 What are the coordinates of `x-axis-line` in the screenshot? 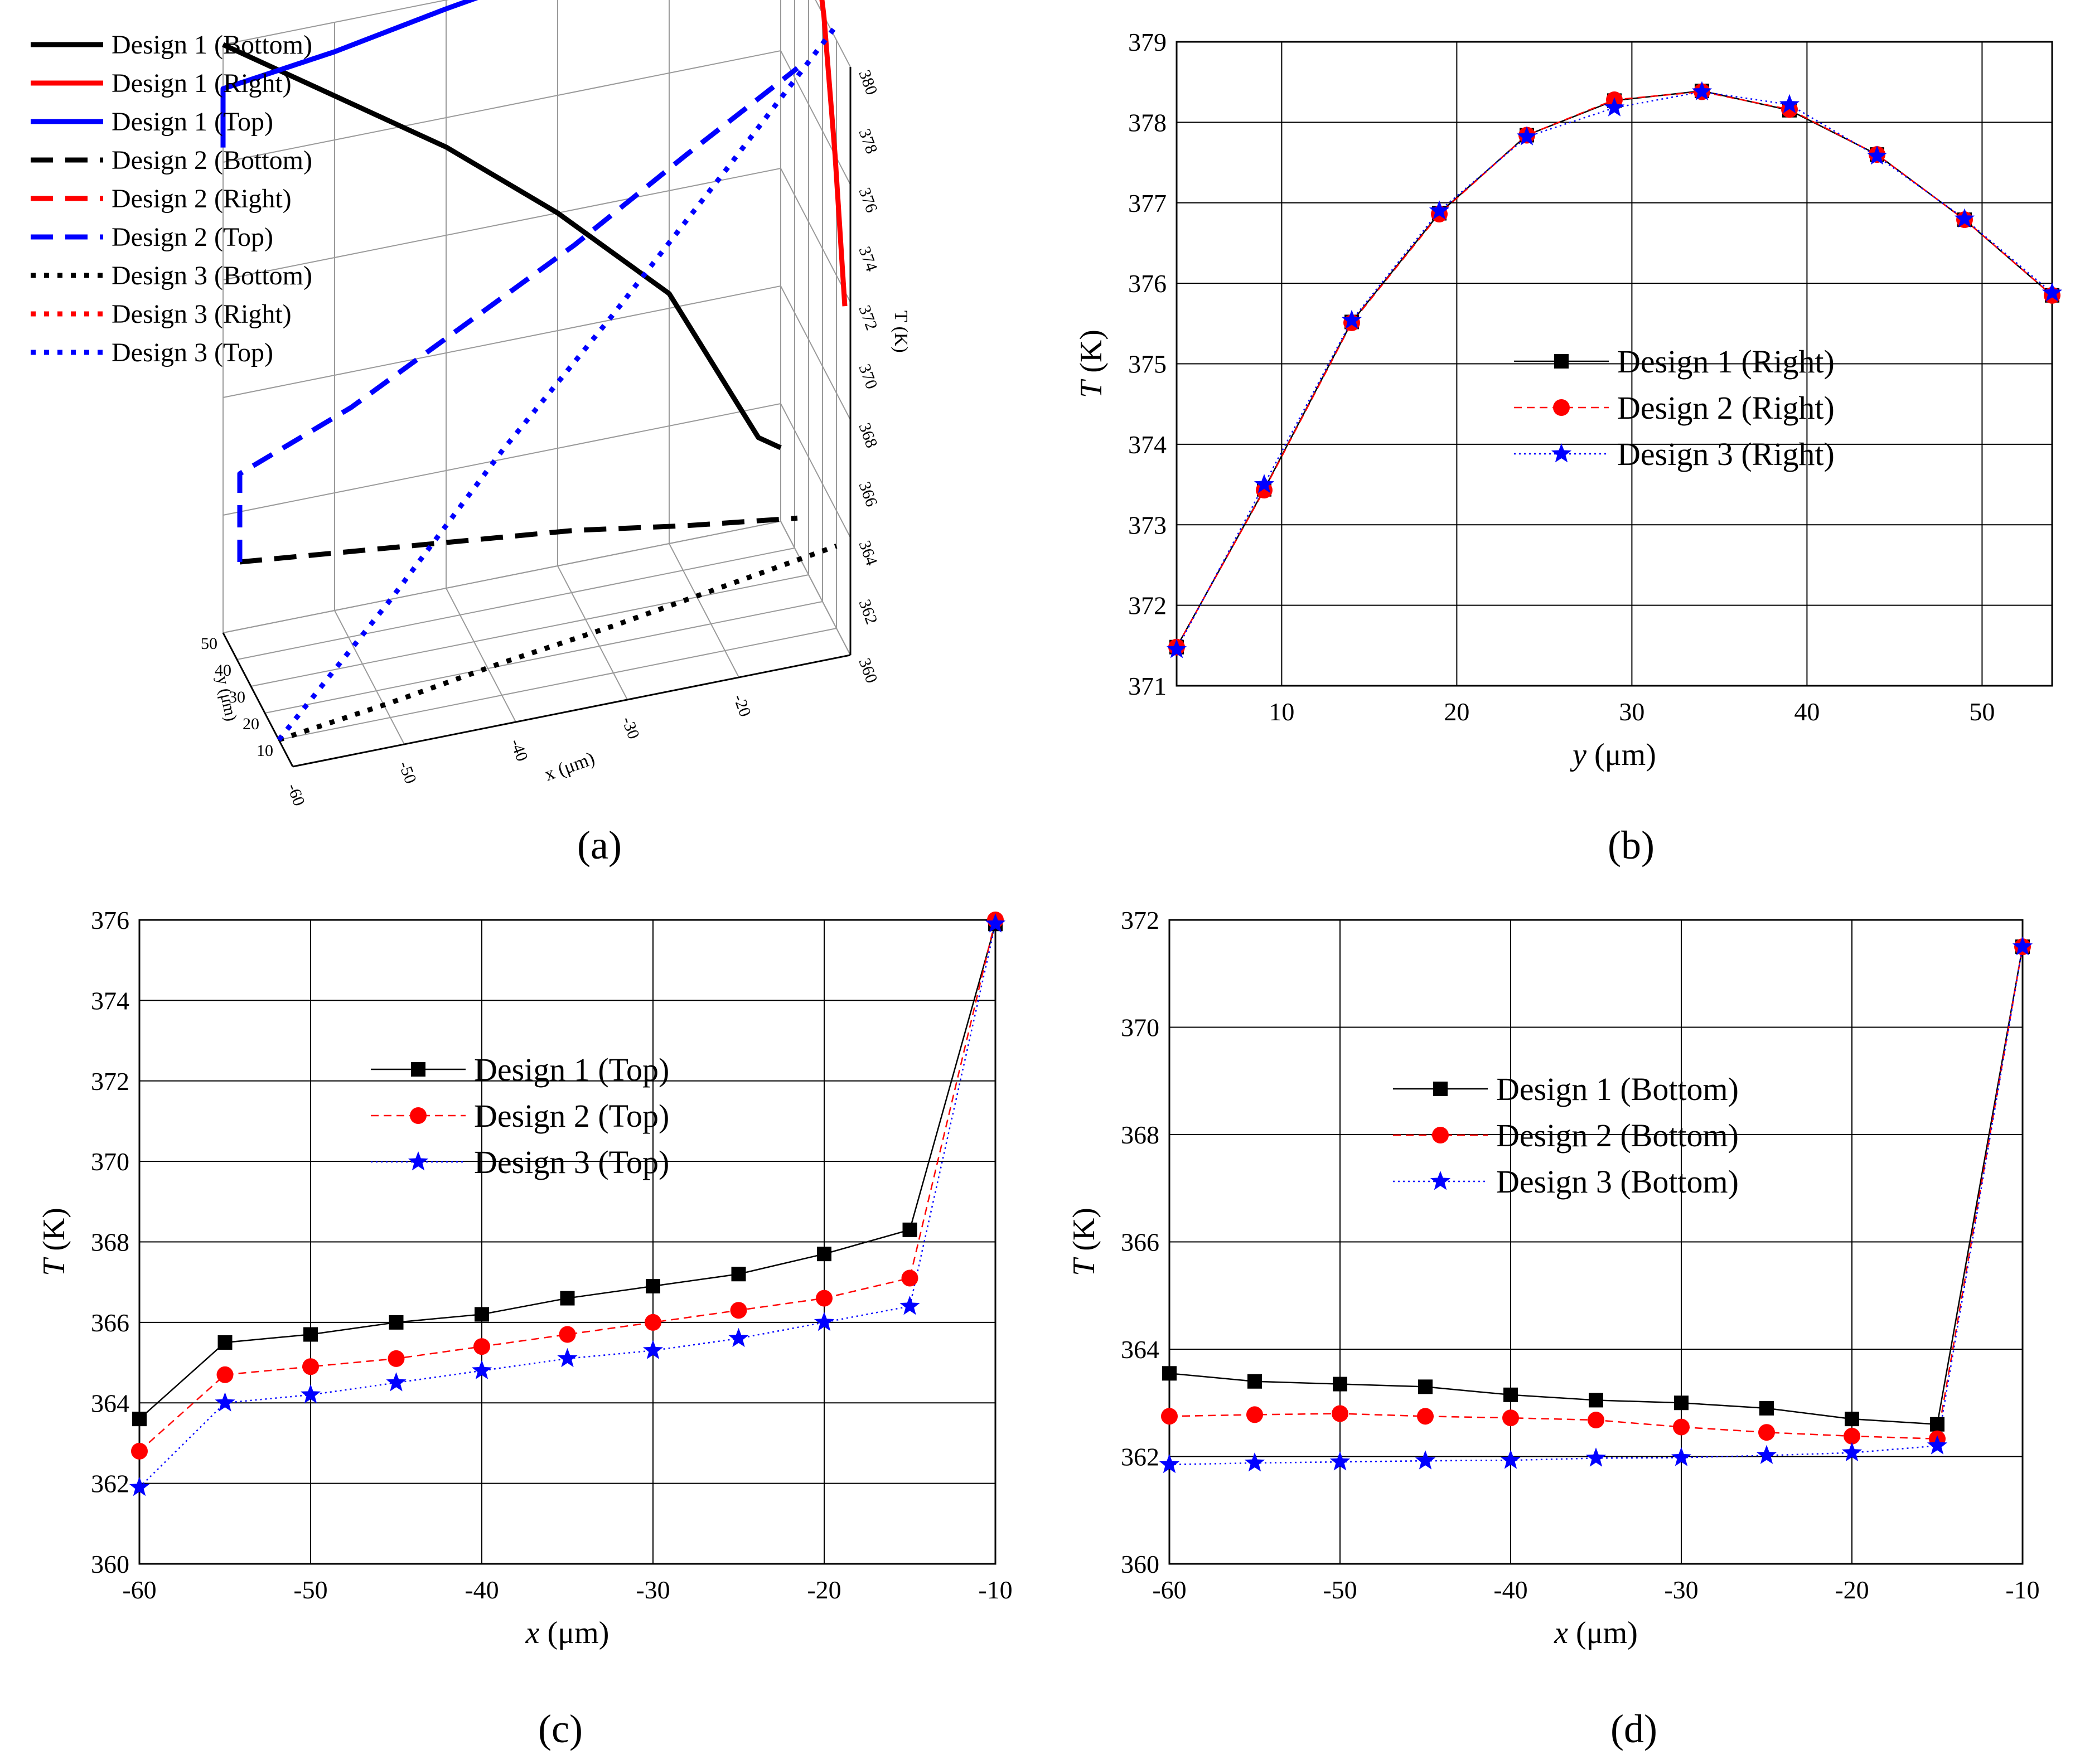 It's located at (572, 711).